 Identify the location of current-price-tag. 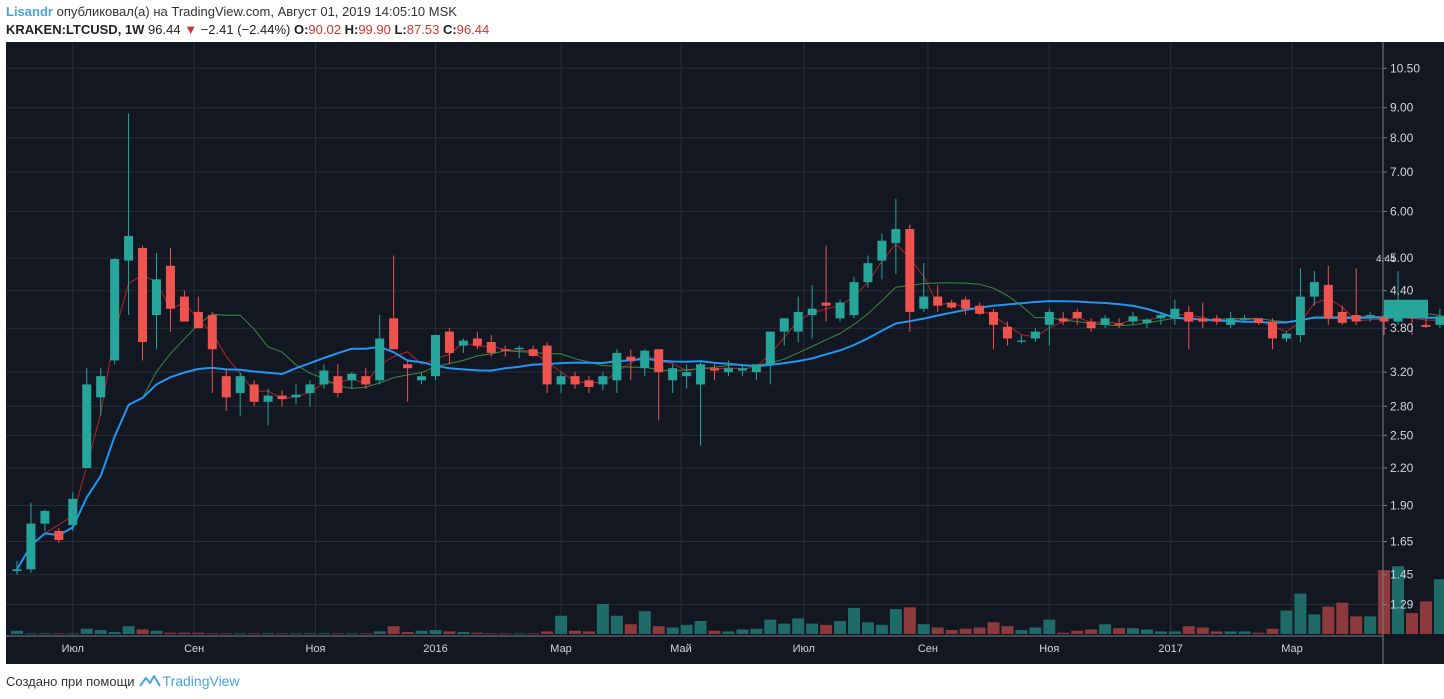
(1406, 308).